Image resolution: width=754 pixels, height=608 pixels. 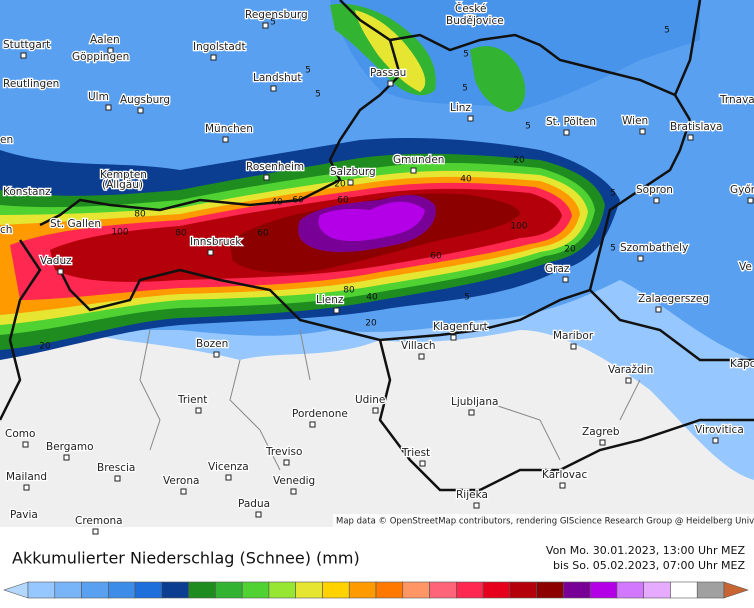 What do you see at coordinates (654, 190) in the screenshot?
I see `city-label: Sopron` at bounding box center [654, 190].